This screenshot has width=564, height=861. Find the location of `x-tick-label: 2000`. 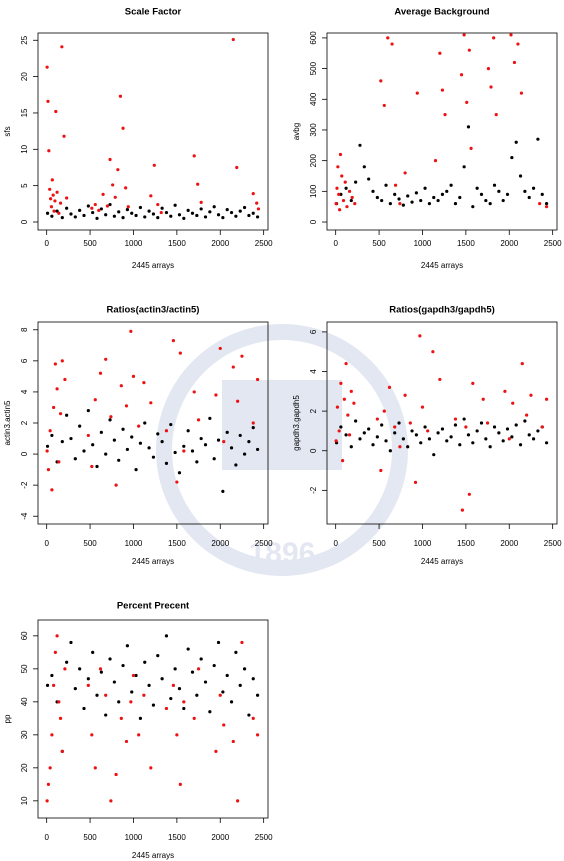

x-tick-label: 2000 is located at coordinates (509, 243).